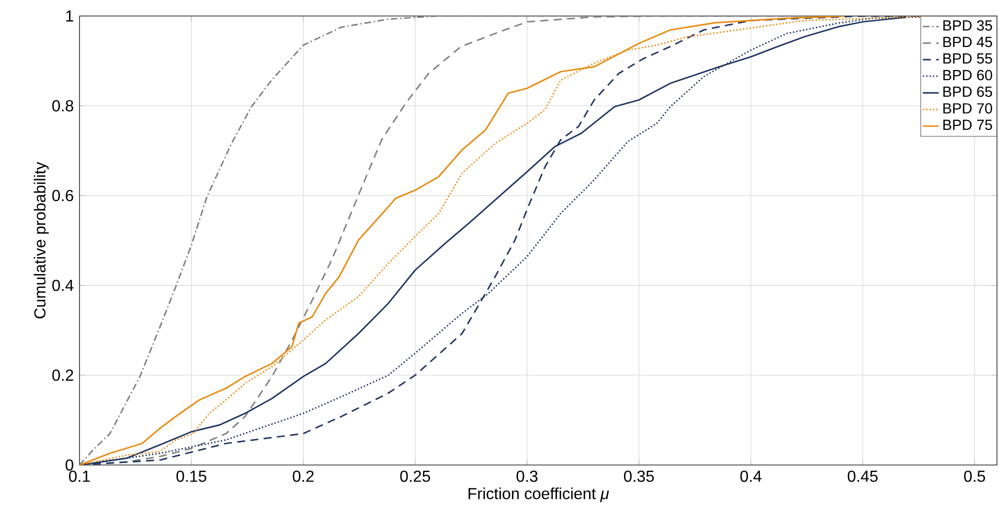 The width and height of the screenshot is (999, 524). Describe the element at coordinates (967, 58) in the screenshot. I see `legend-label: BPD 55` at that location.